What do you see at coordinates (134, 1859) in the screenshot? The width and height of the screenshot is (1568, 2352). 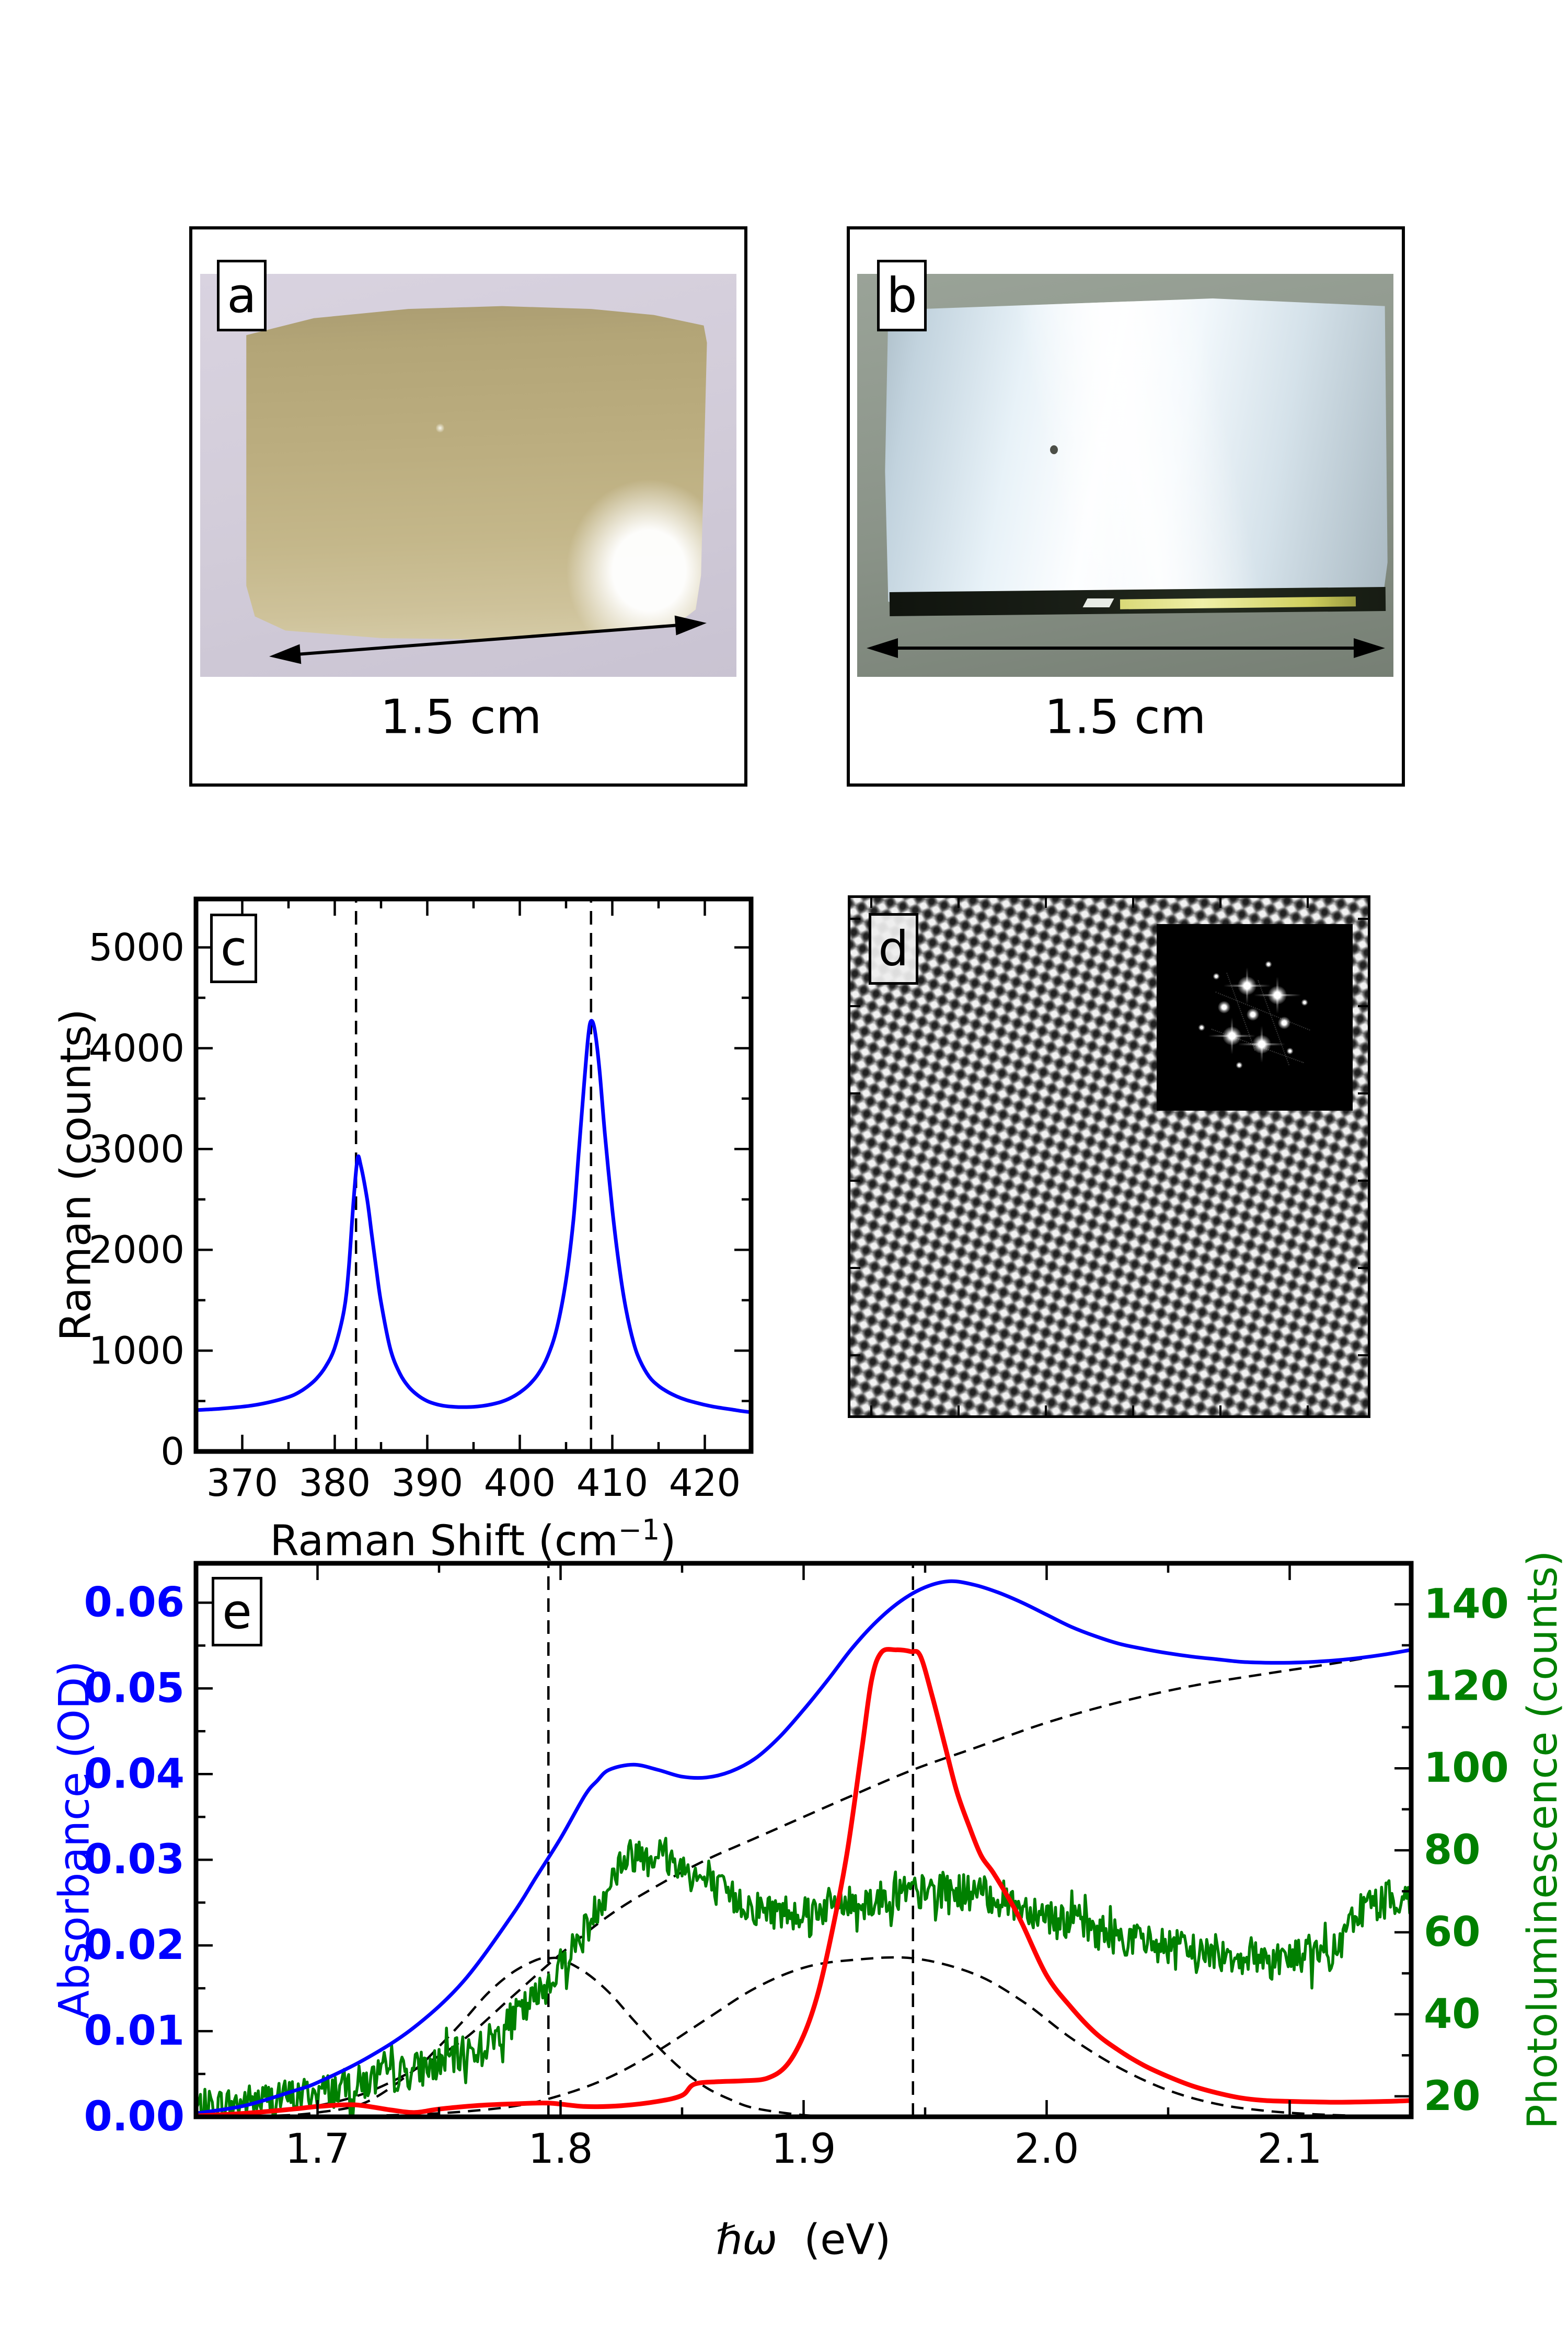 I see `svg-text: 0.03` at bounding box center [134, 1859].